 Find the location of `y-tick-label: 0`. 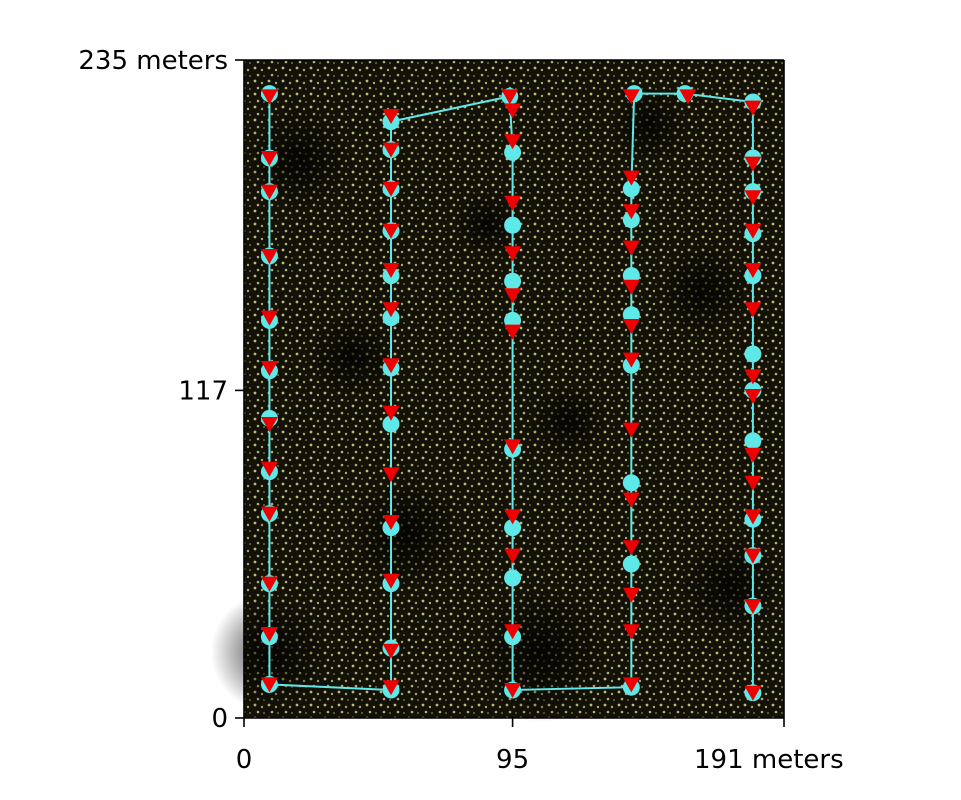

y-tick-label: 0 is located at coordinates (219, 719).